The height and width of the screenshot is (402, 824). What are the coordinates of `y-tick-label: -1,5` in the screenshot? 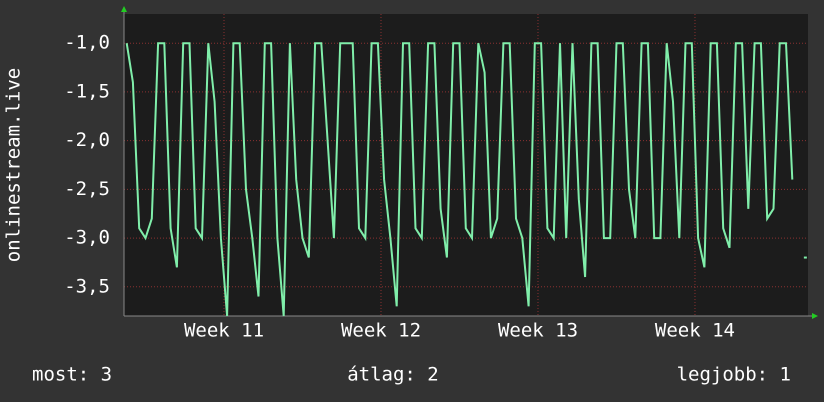 It's located at (87, 91).